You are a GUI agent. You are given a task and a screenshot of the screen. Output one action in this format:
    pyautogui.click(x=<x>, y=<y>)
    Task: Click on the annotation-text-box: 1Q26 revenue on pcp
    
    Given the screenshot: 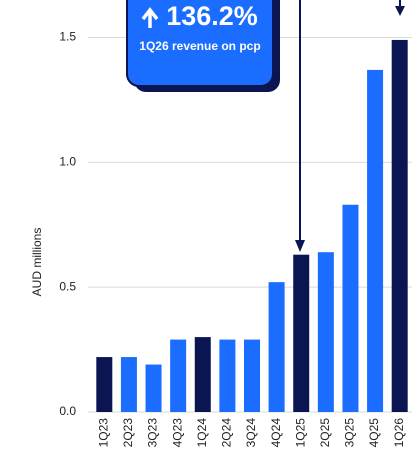 What is the action you would take?
    pyautogui.click(x=200, y=46)
    